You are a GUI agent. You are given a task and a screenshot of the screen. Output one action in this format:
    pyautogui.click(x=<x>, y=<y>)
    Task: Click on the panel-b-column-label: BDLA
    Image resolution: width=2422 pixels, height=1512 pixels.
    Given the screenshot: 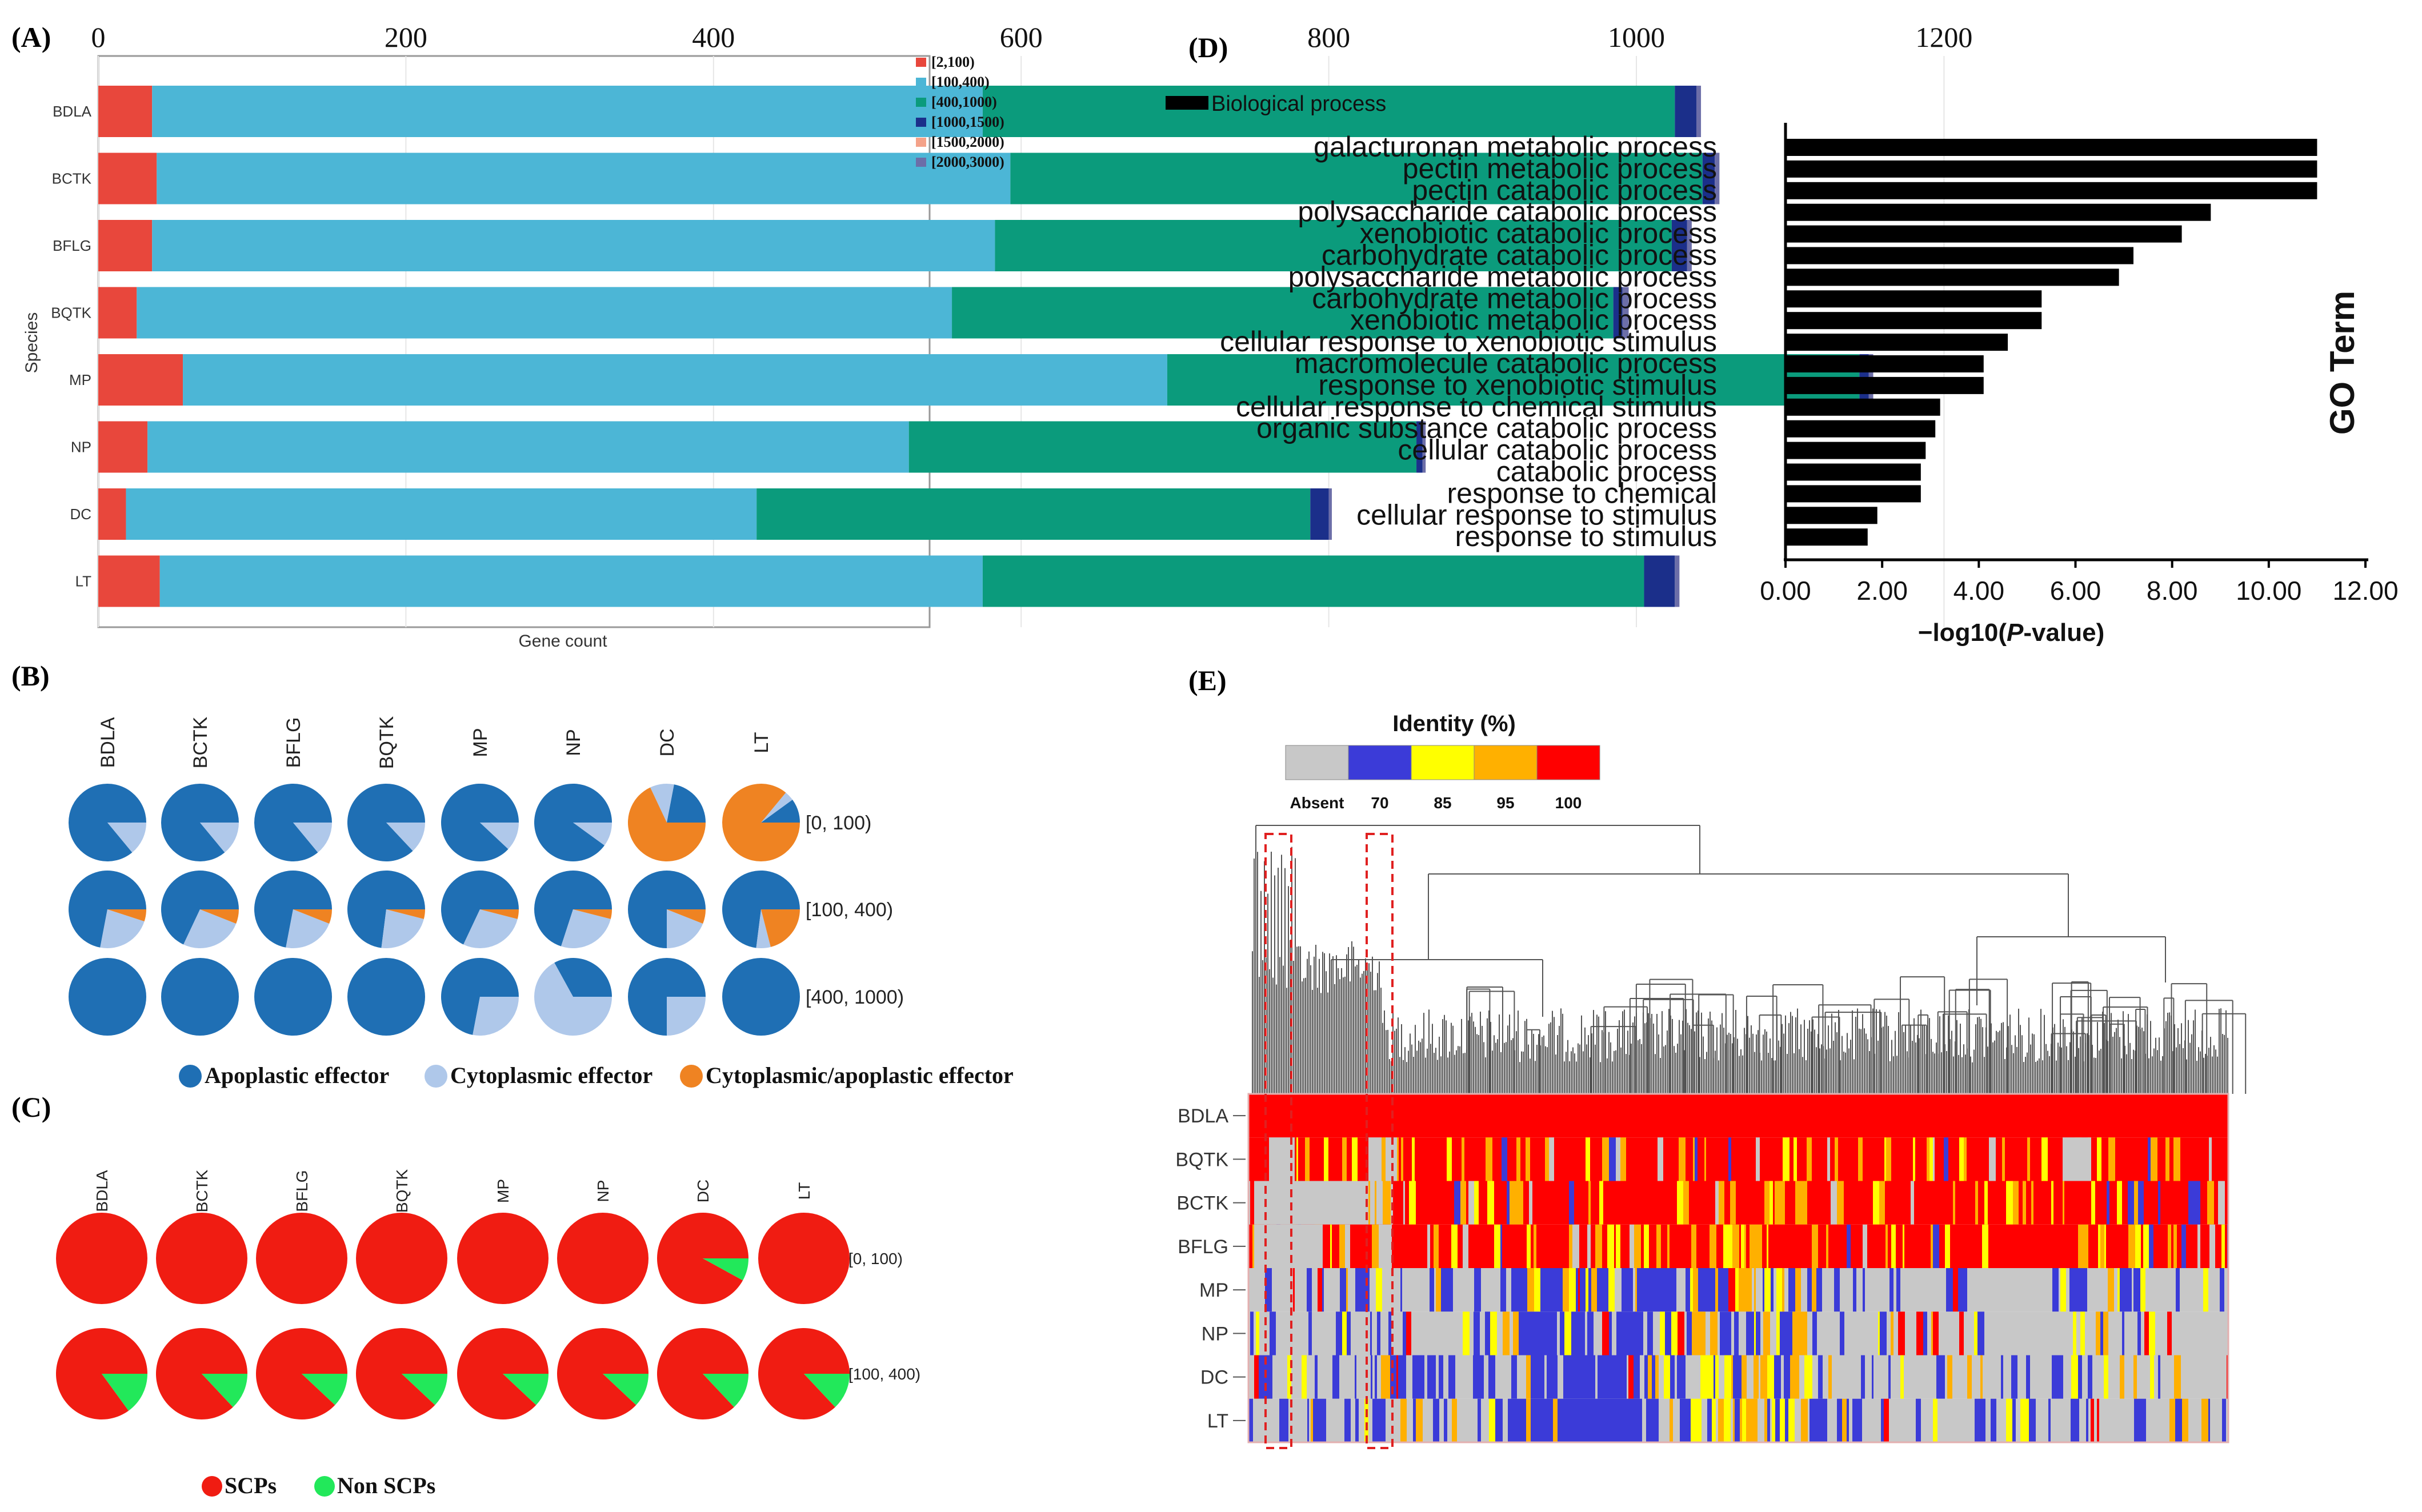 What is the action you would take?
    pyautogui.click(x=108, y=742)
    